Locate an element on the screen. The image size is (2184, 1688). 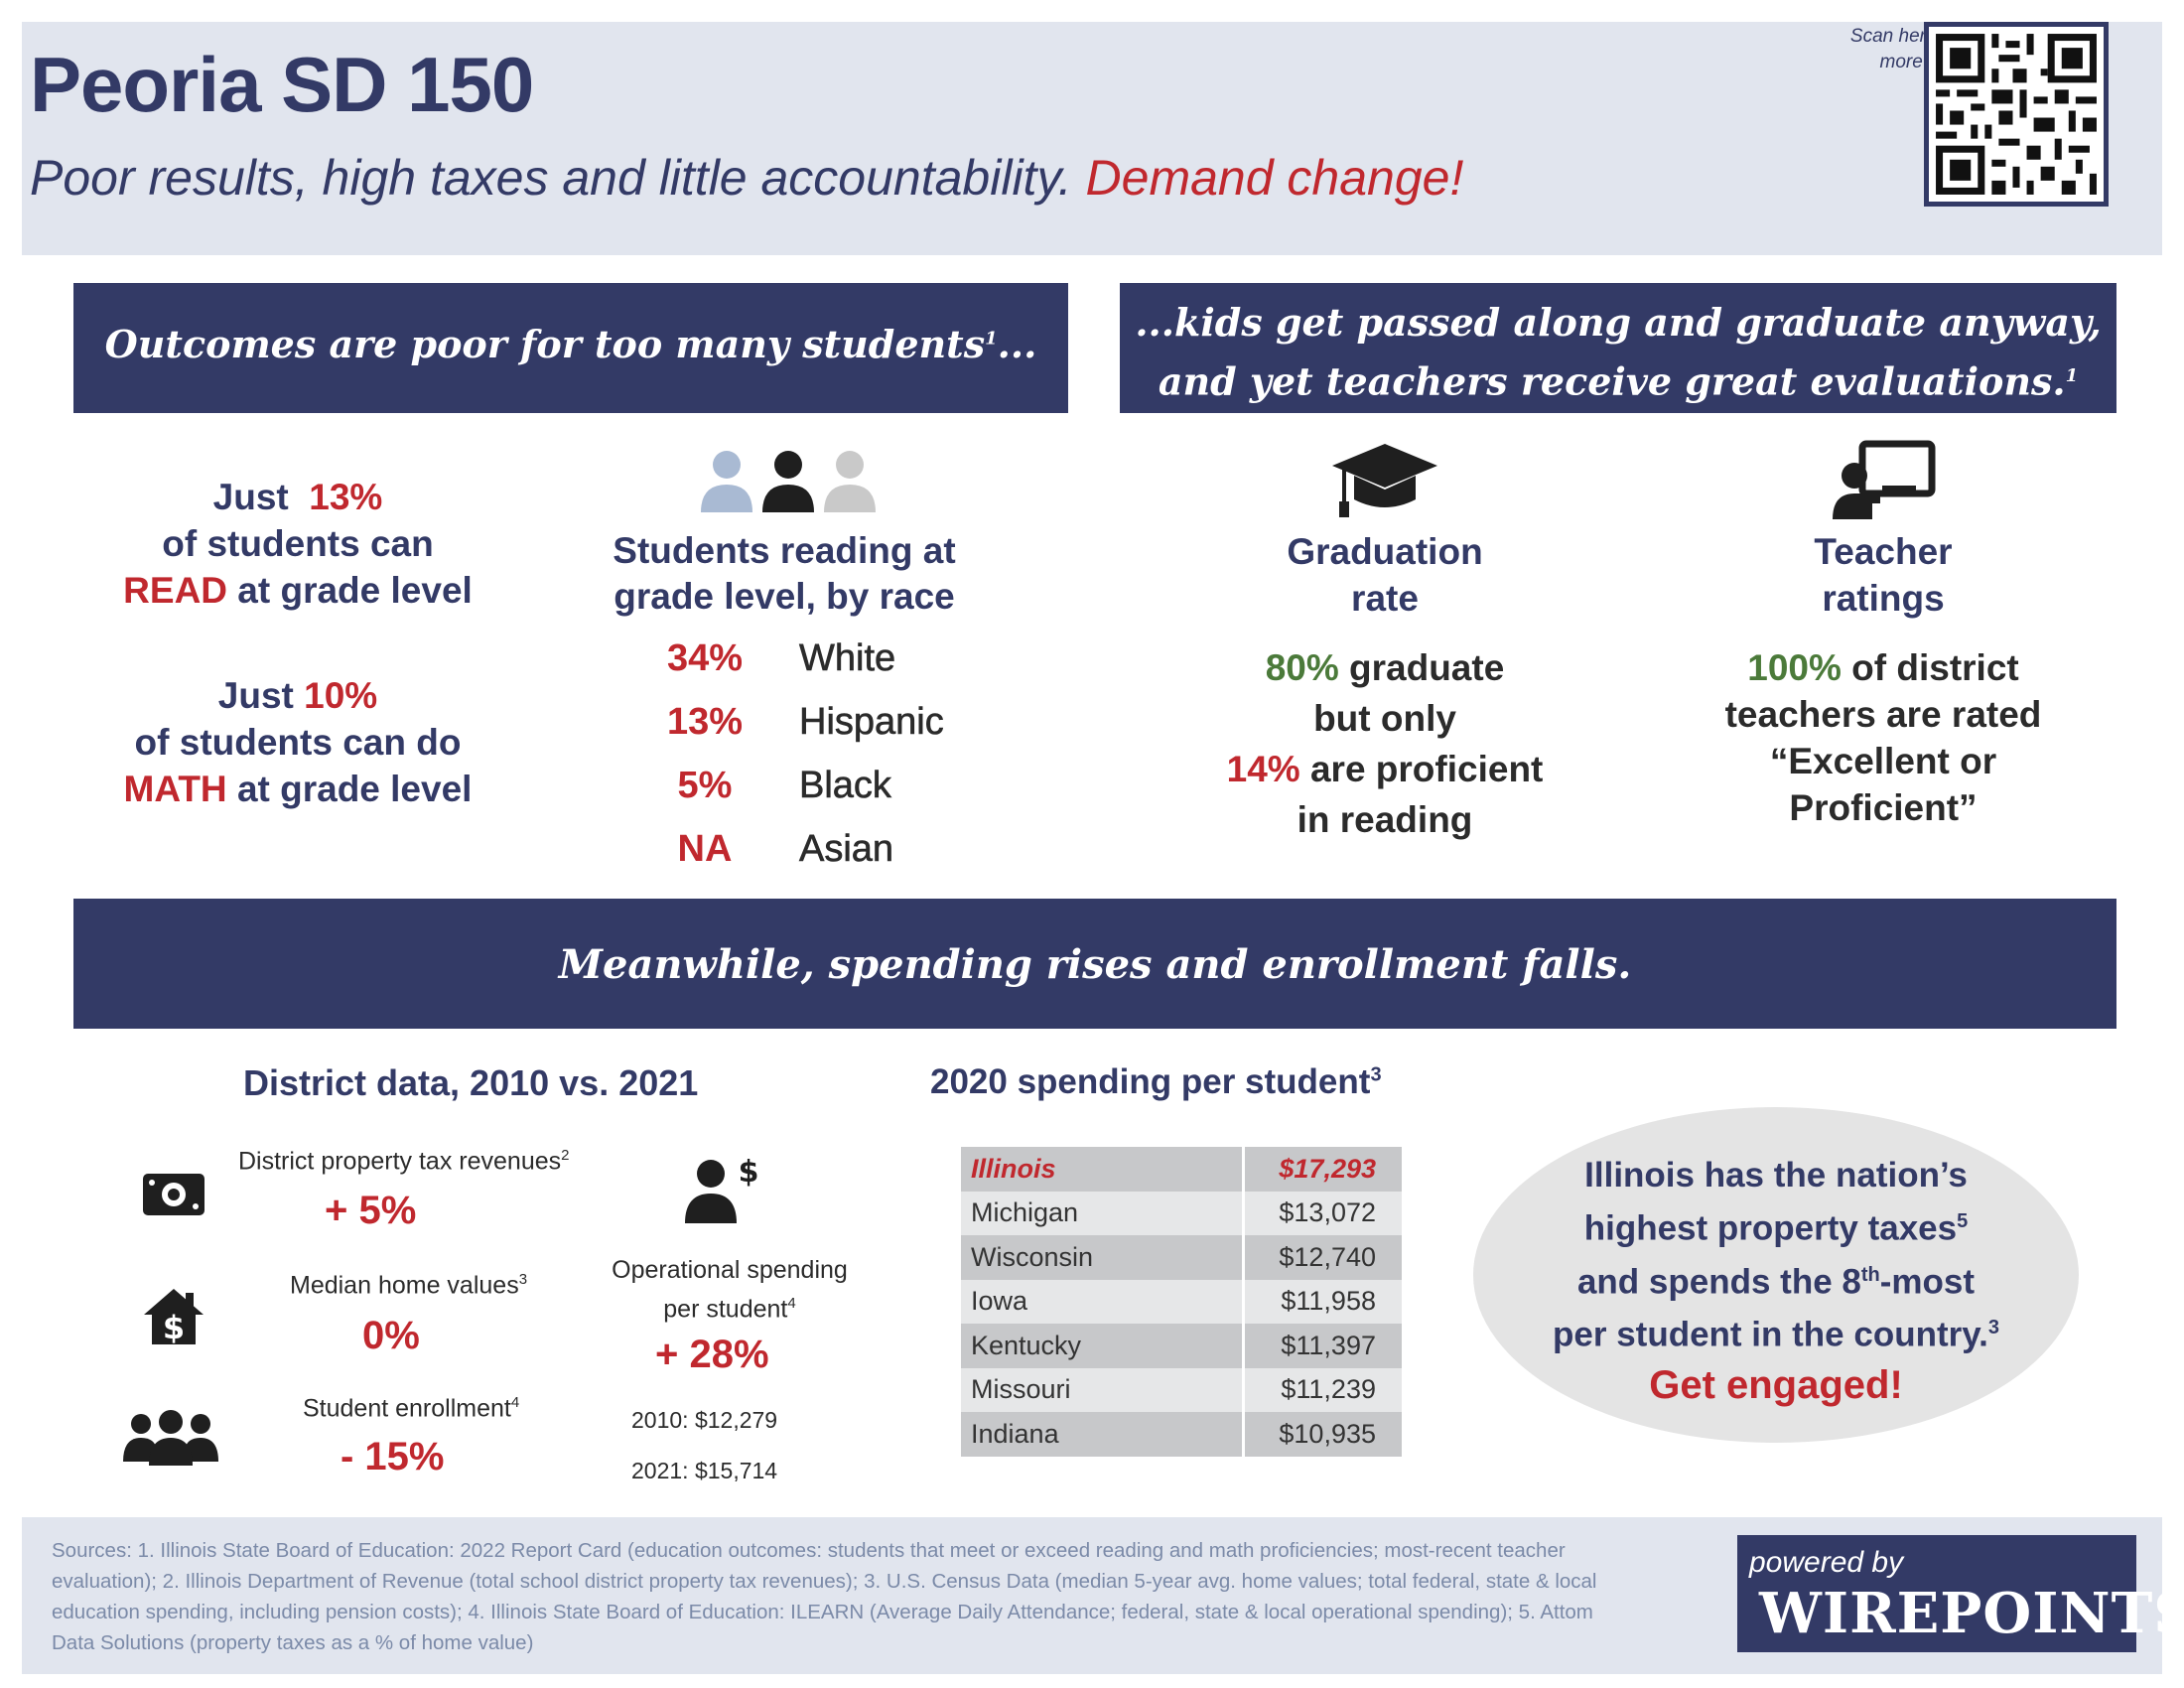
race-row: 5% Black is located at coordinates (784, 786).